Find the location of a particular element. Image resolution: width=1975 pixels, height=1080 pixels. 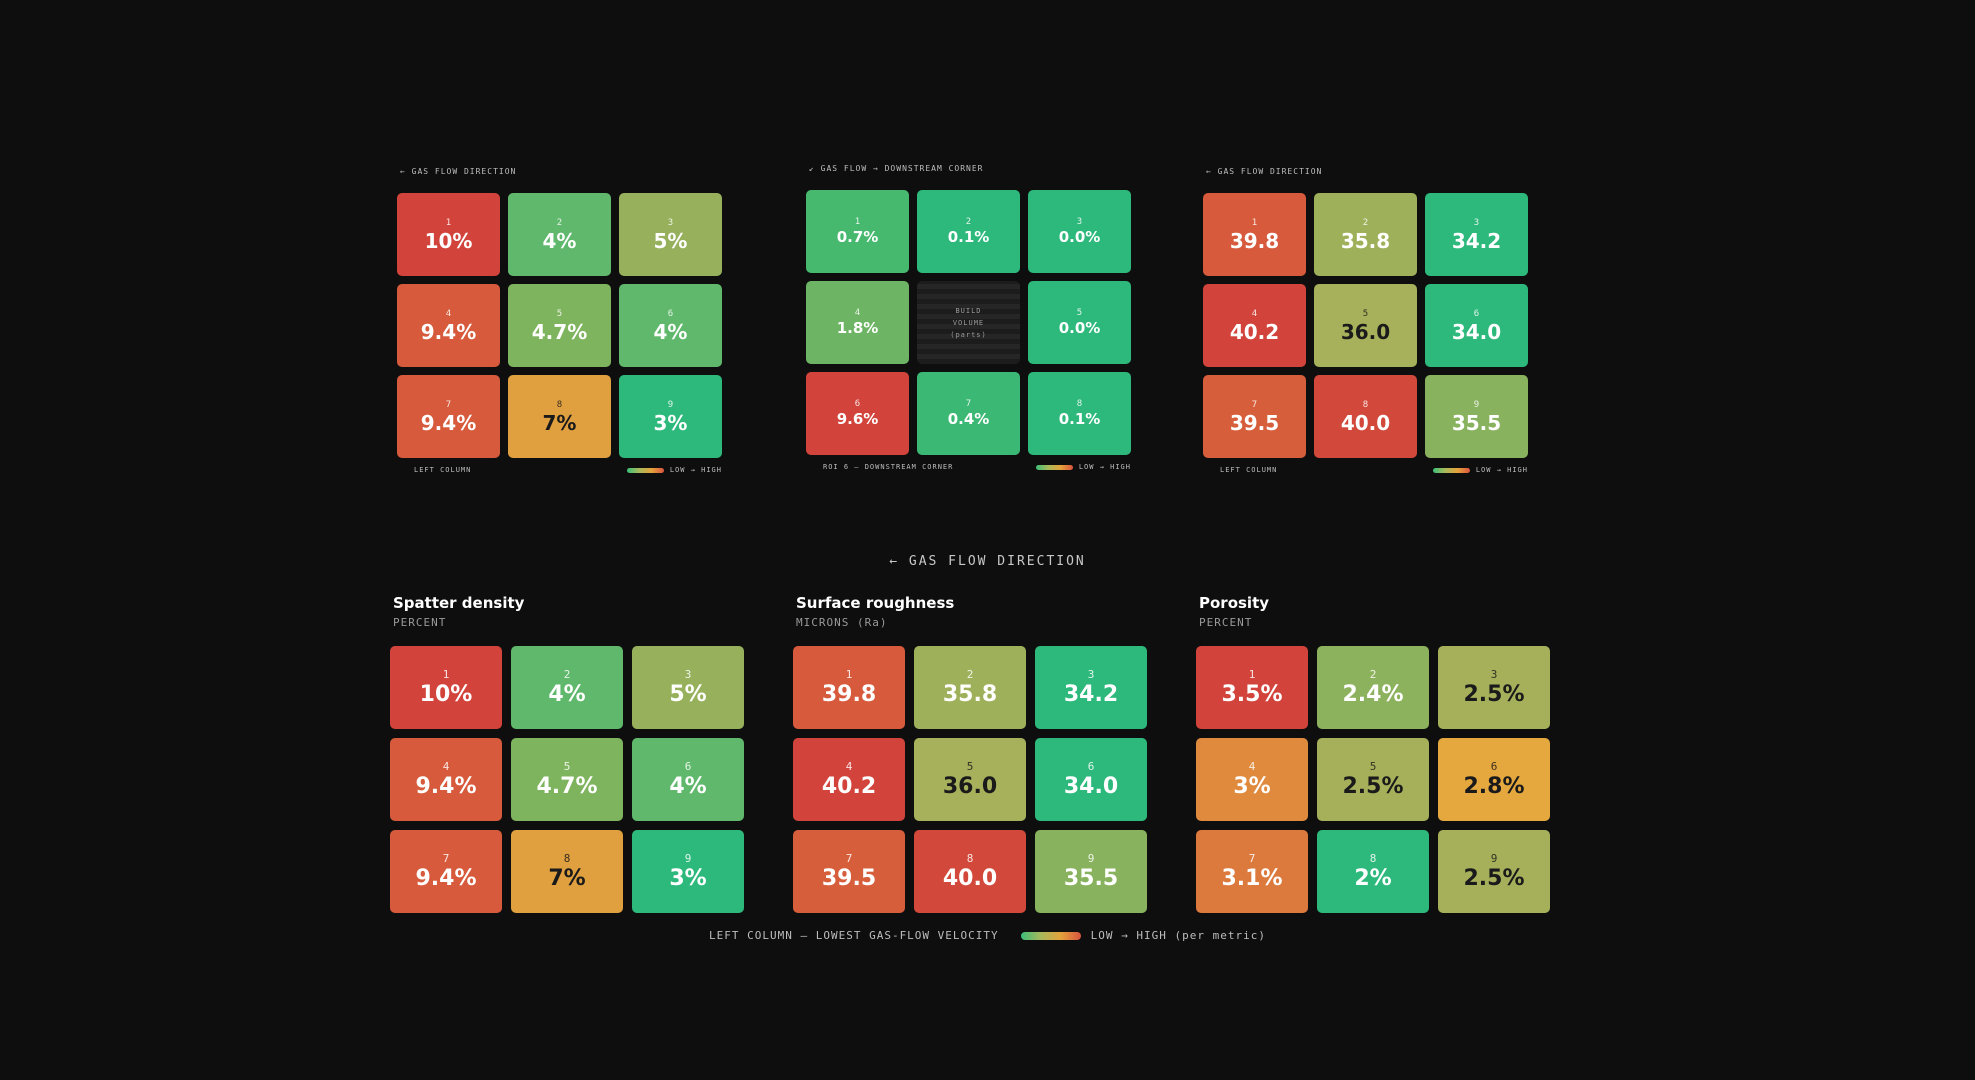

gas-flow-direction-label: ↙ GAS FLOW → DOWNSTREAM CORNER is located at coordinates (896, 168).